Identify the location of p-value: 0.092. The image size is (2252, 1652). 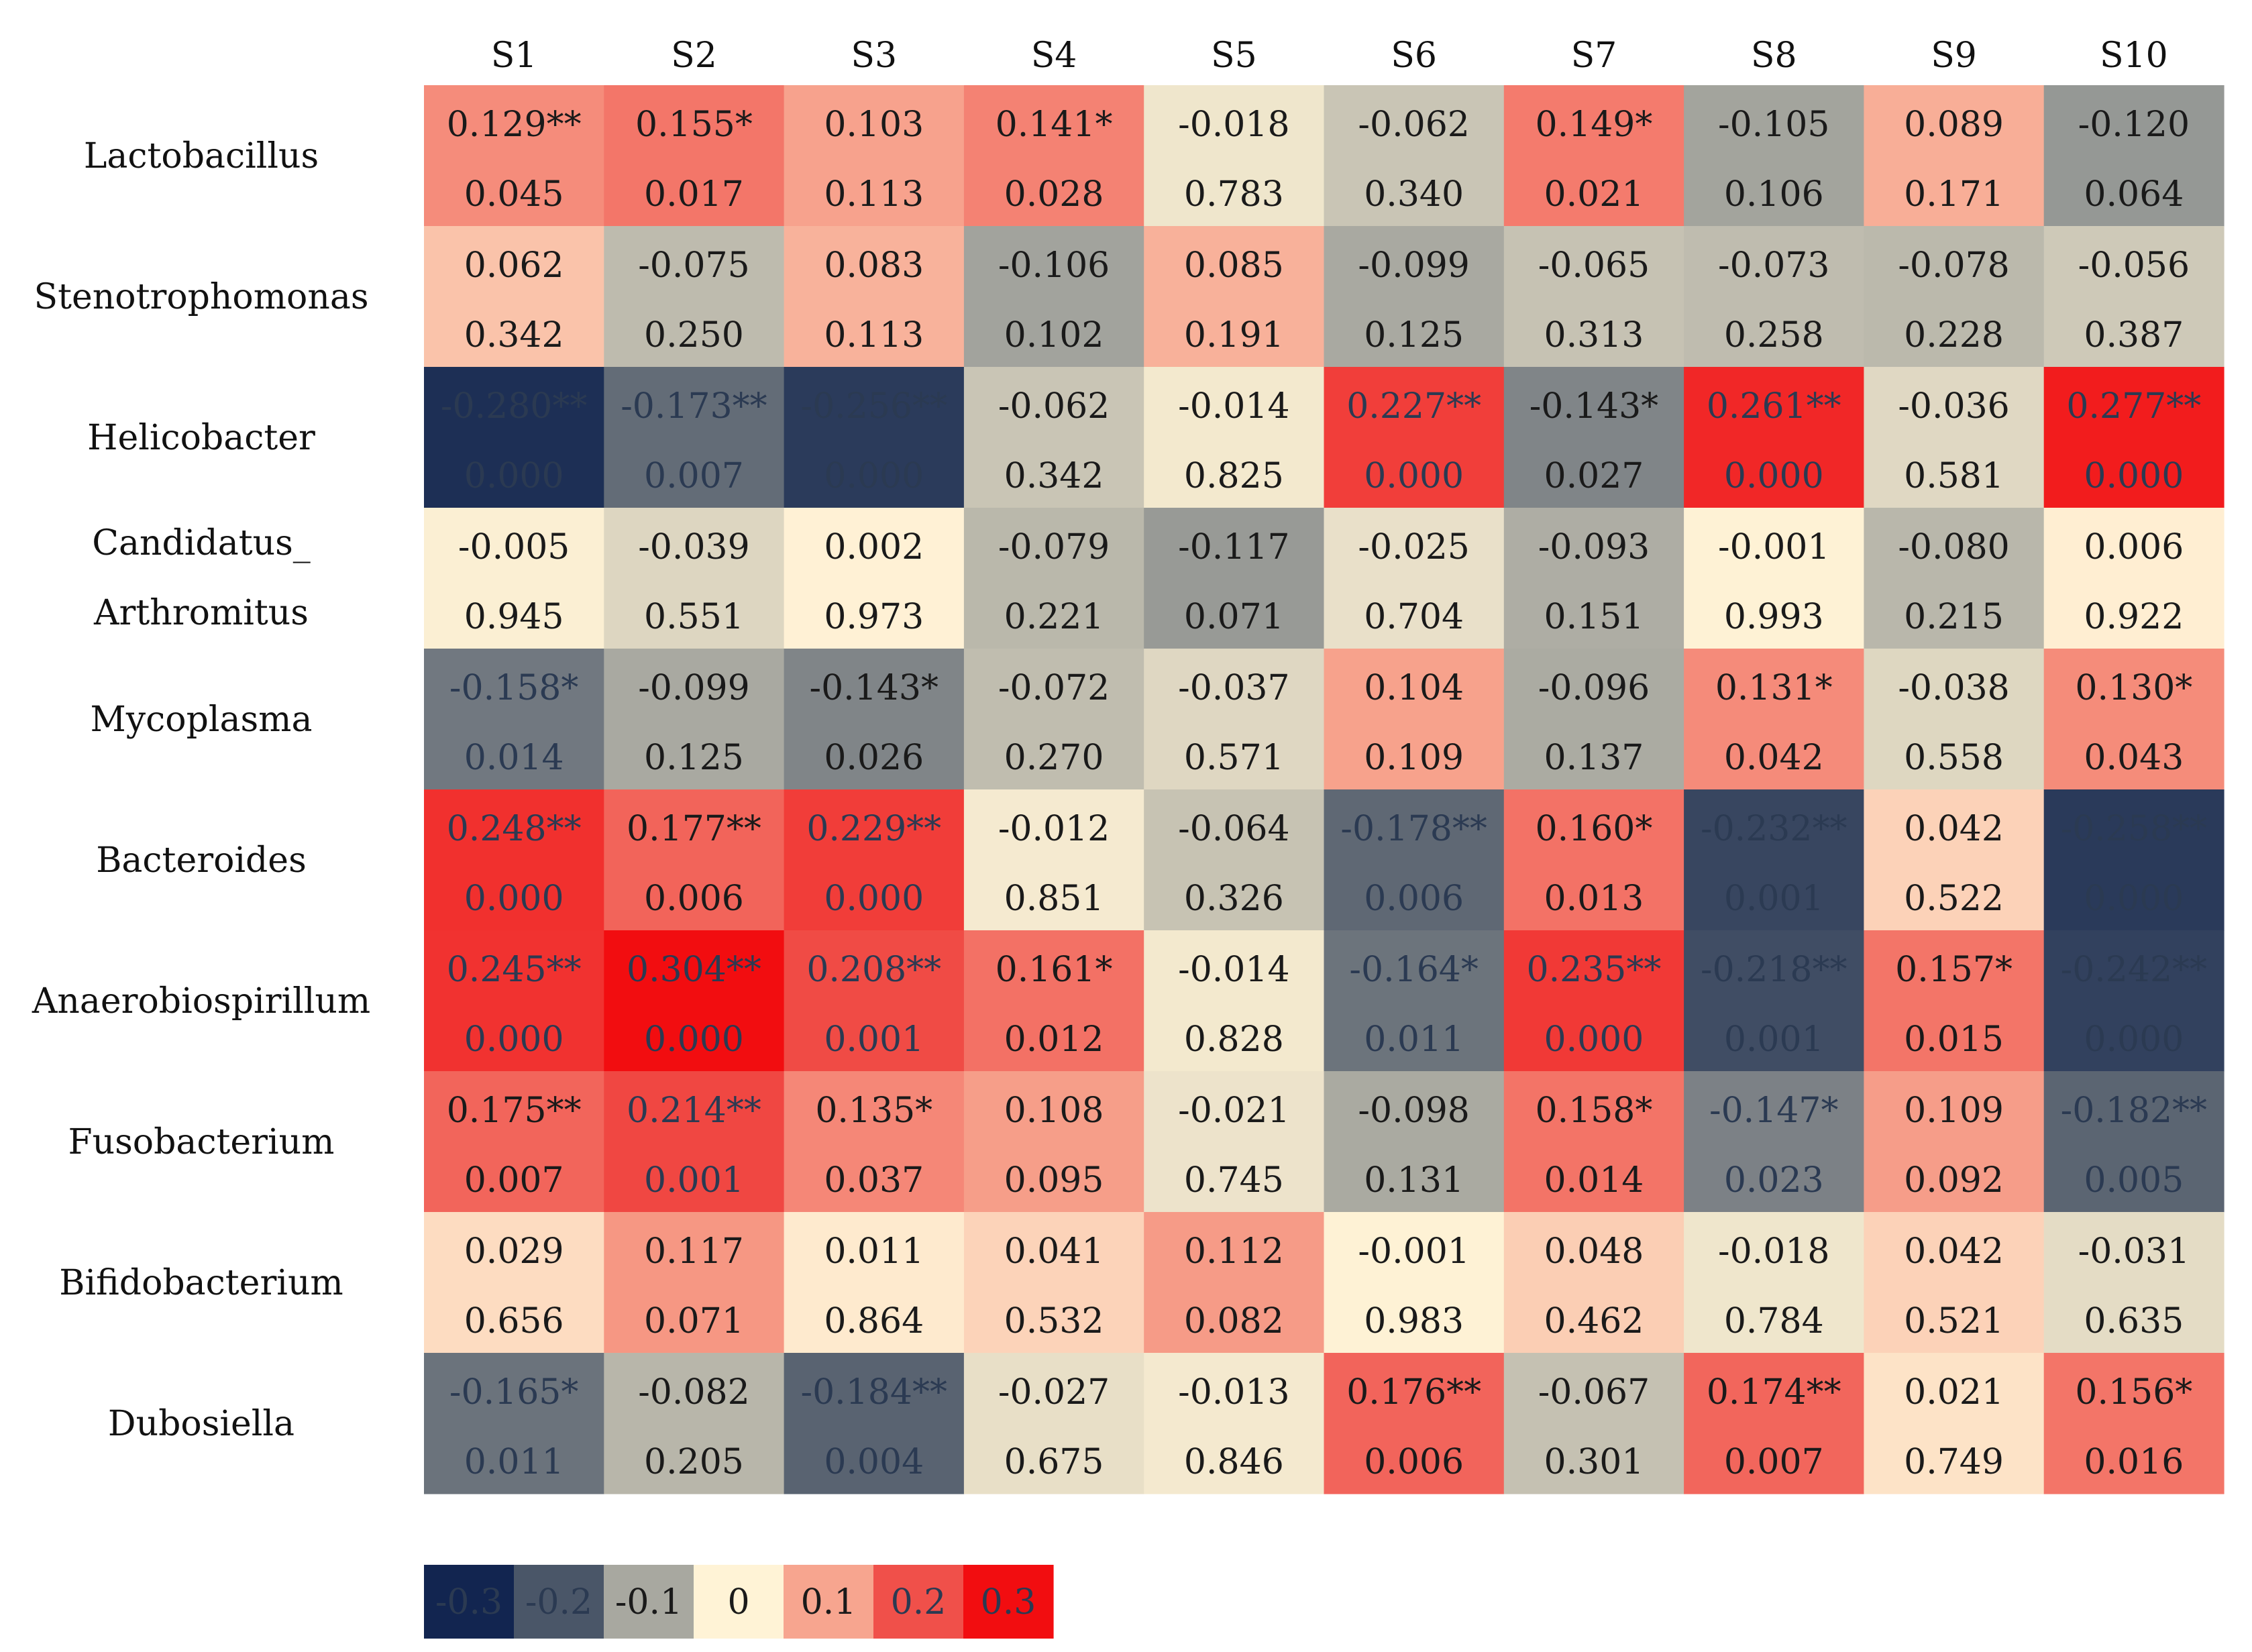
(1954, 1180).